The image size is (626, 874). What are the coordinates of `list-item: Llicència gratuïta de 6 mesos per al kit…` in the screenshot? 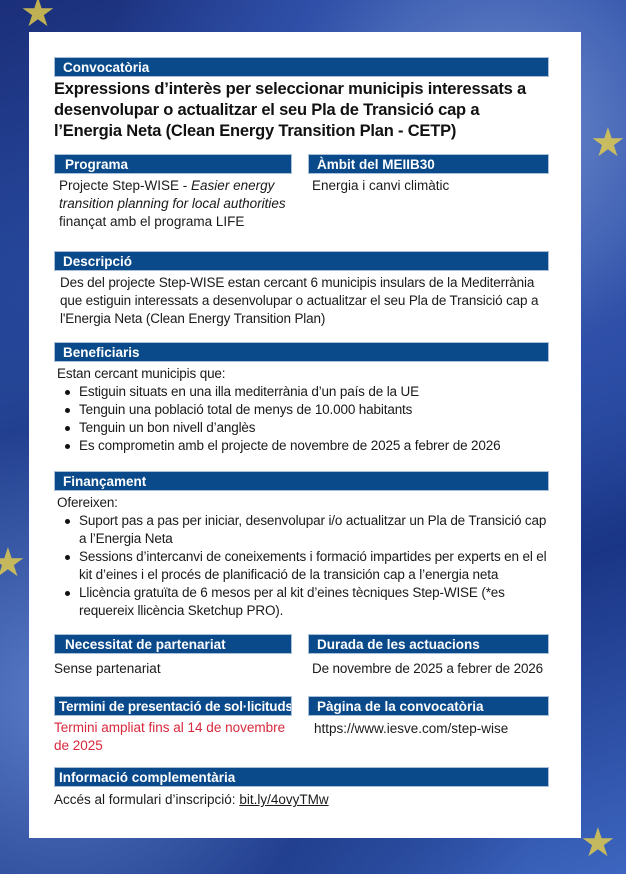 It's located at (303, 602).